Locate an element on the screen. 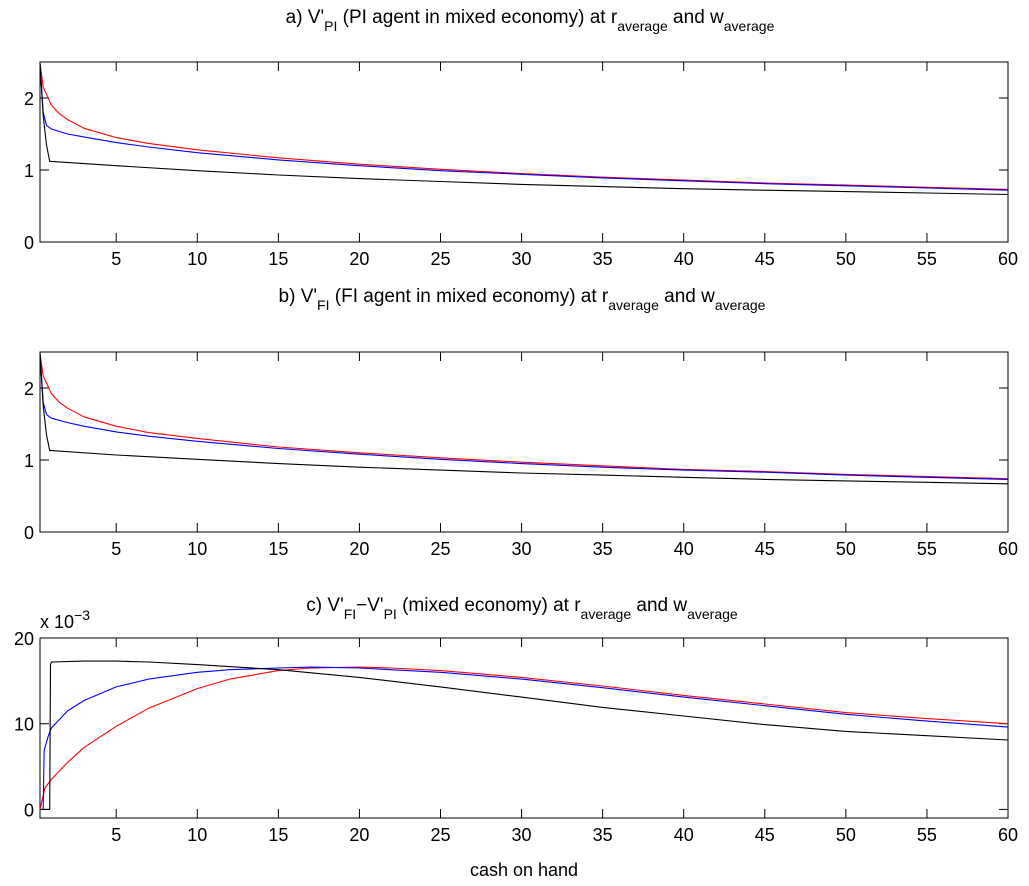 Image resolution: width=1029 pixels, height=886 pixels. panel-a-xtick-label: 5 is located at coordinates (116, 259).